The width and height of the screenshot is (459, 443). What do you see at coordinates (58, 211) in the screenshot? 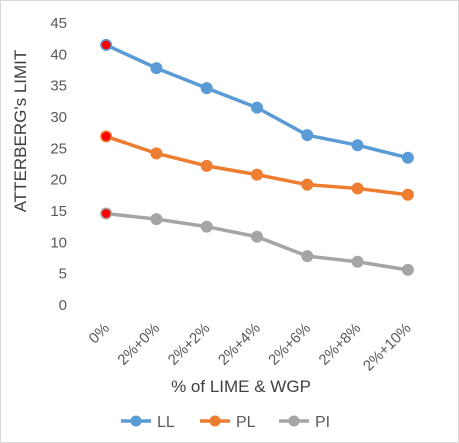
I see `y-tick-label: 15` at bounding box center [58, 211].